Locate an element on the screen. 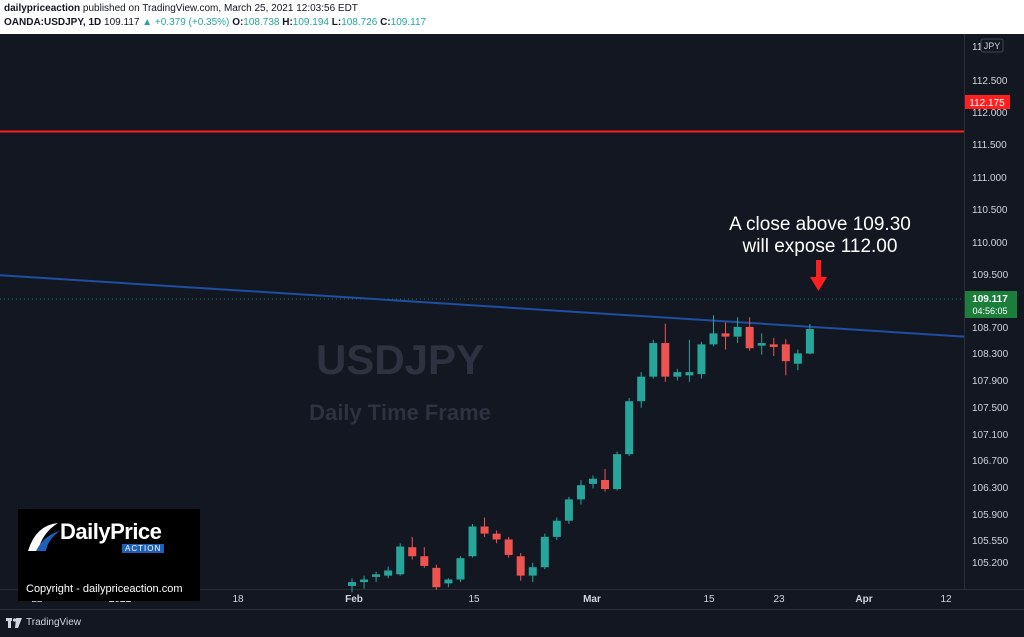 This screenshot has width=1024, height=637. price-tick-label: 106.300 is located at coordinates (990, 488).